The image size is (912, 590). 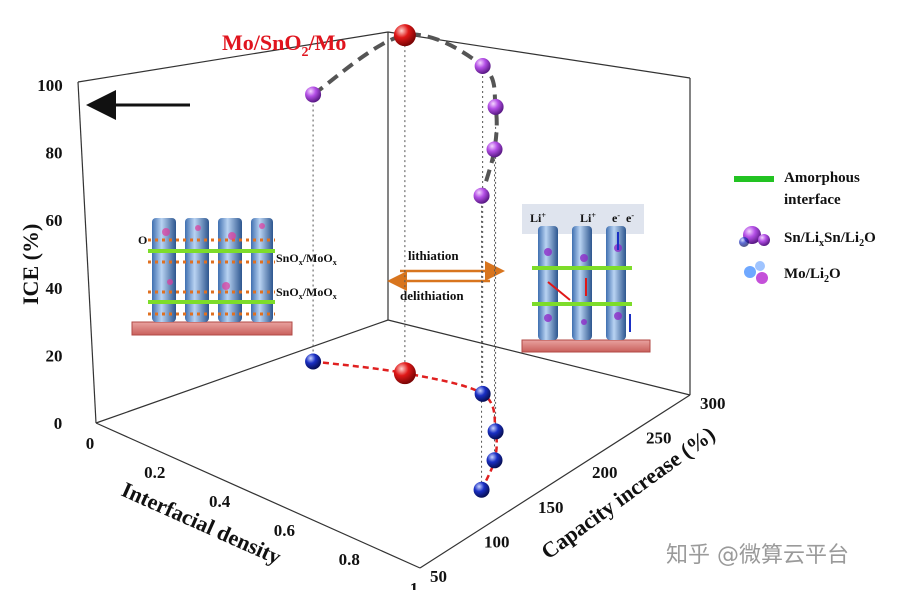 I want to click on z-tick-label: 300, so click(x=713, y=403).